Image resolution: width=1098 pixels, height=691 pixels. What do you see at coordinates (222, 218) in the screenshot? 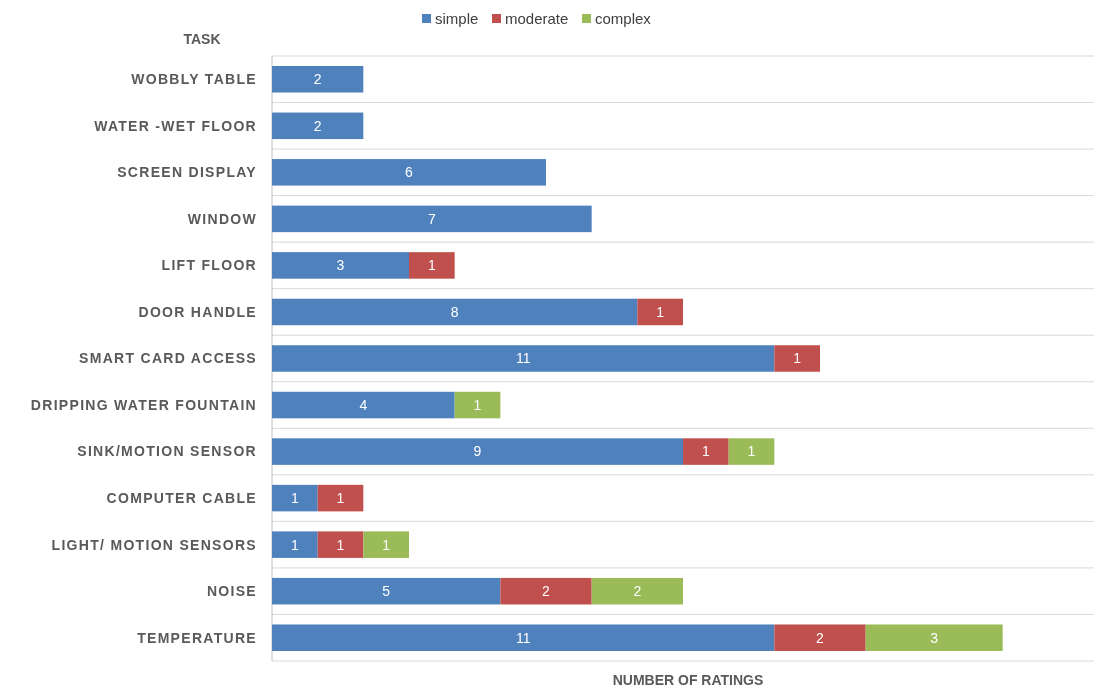
I see `y-tick-label: WINDOW` at bounding box center [222, 218].